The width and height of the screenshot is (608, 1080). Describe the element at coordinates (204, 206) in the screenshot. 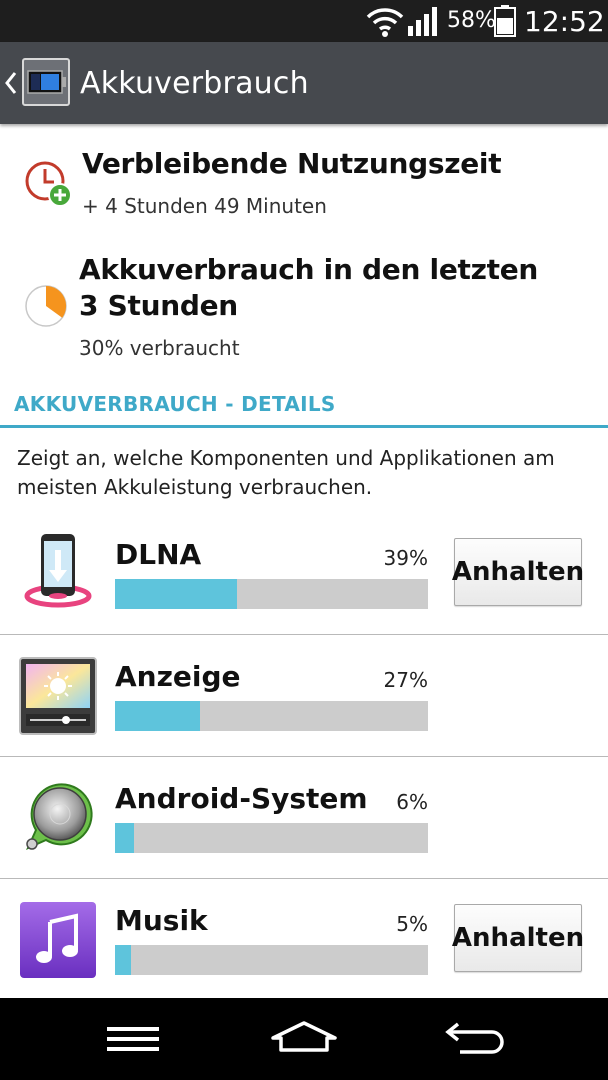

I see `remaining-time-value: + 4 Stunden 49 Minuten` at that location.